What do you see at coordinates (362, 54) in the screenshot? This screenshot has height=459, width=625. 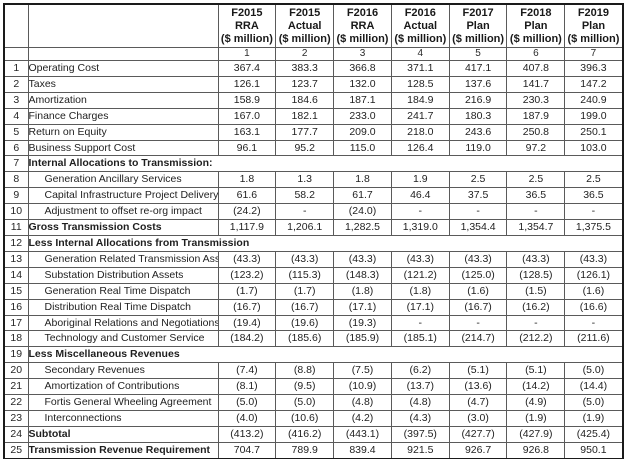 I see `column-number: 3` at bounding box center [362, 54].